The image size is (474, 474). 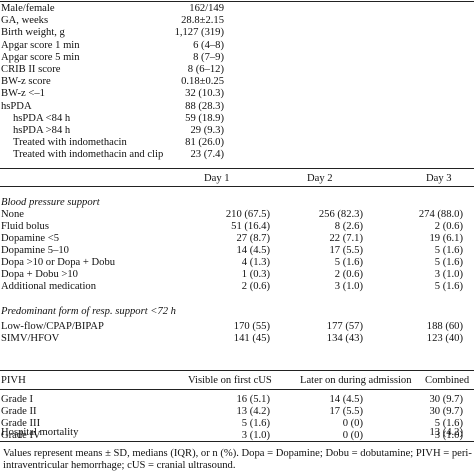 What do you see at coordinates (58, 262) in the screenshot?
I see `bp-label: Dopa >10 or Dopa + Dobu` at bounding box center [58, 262].